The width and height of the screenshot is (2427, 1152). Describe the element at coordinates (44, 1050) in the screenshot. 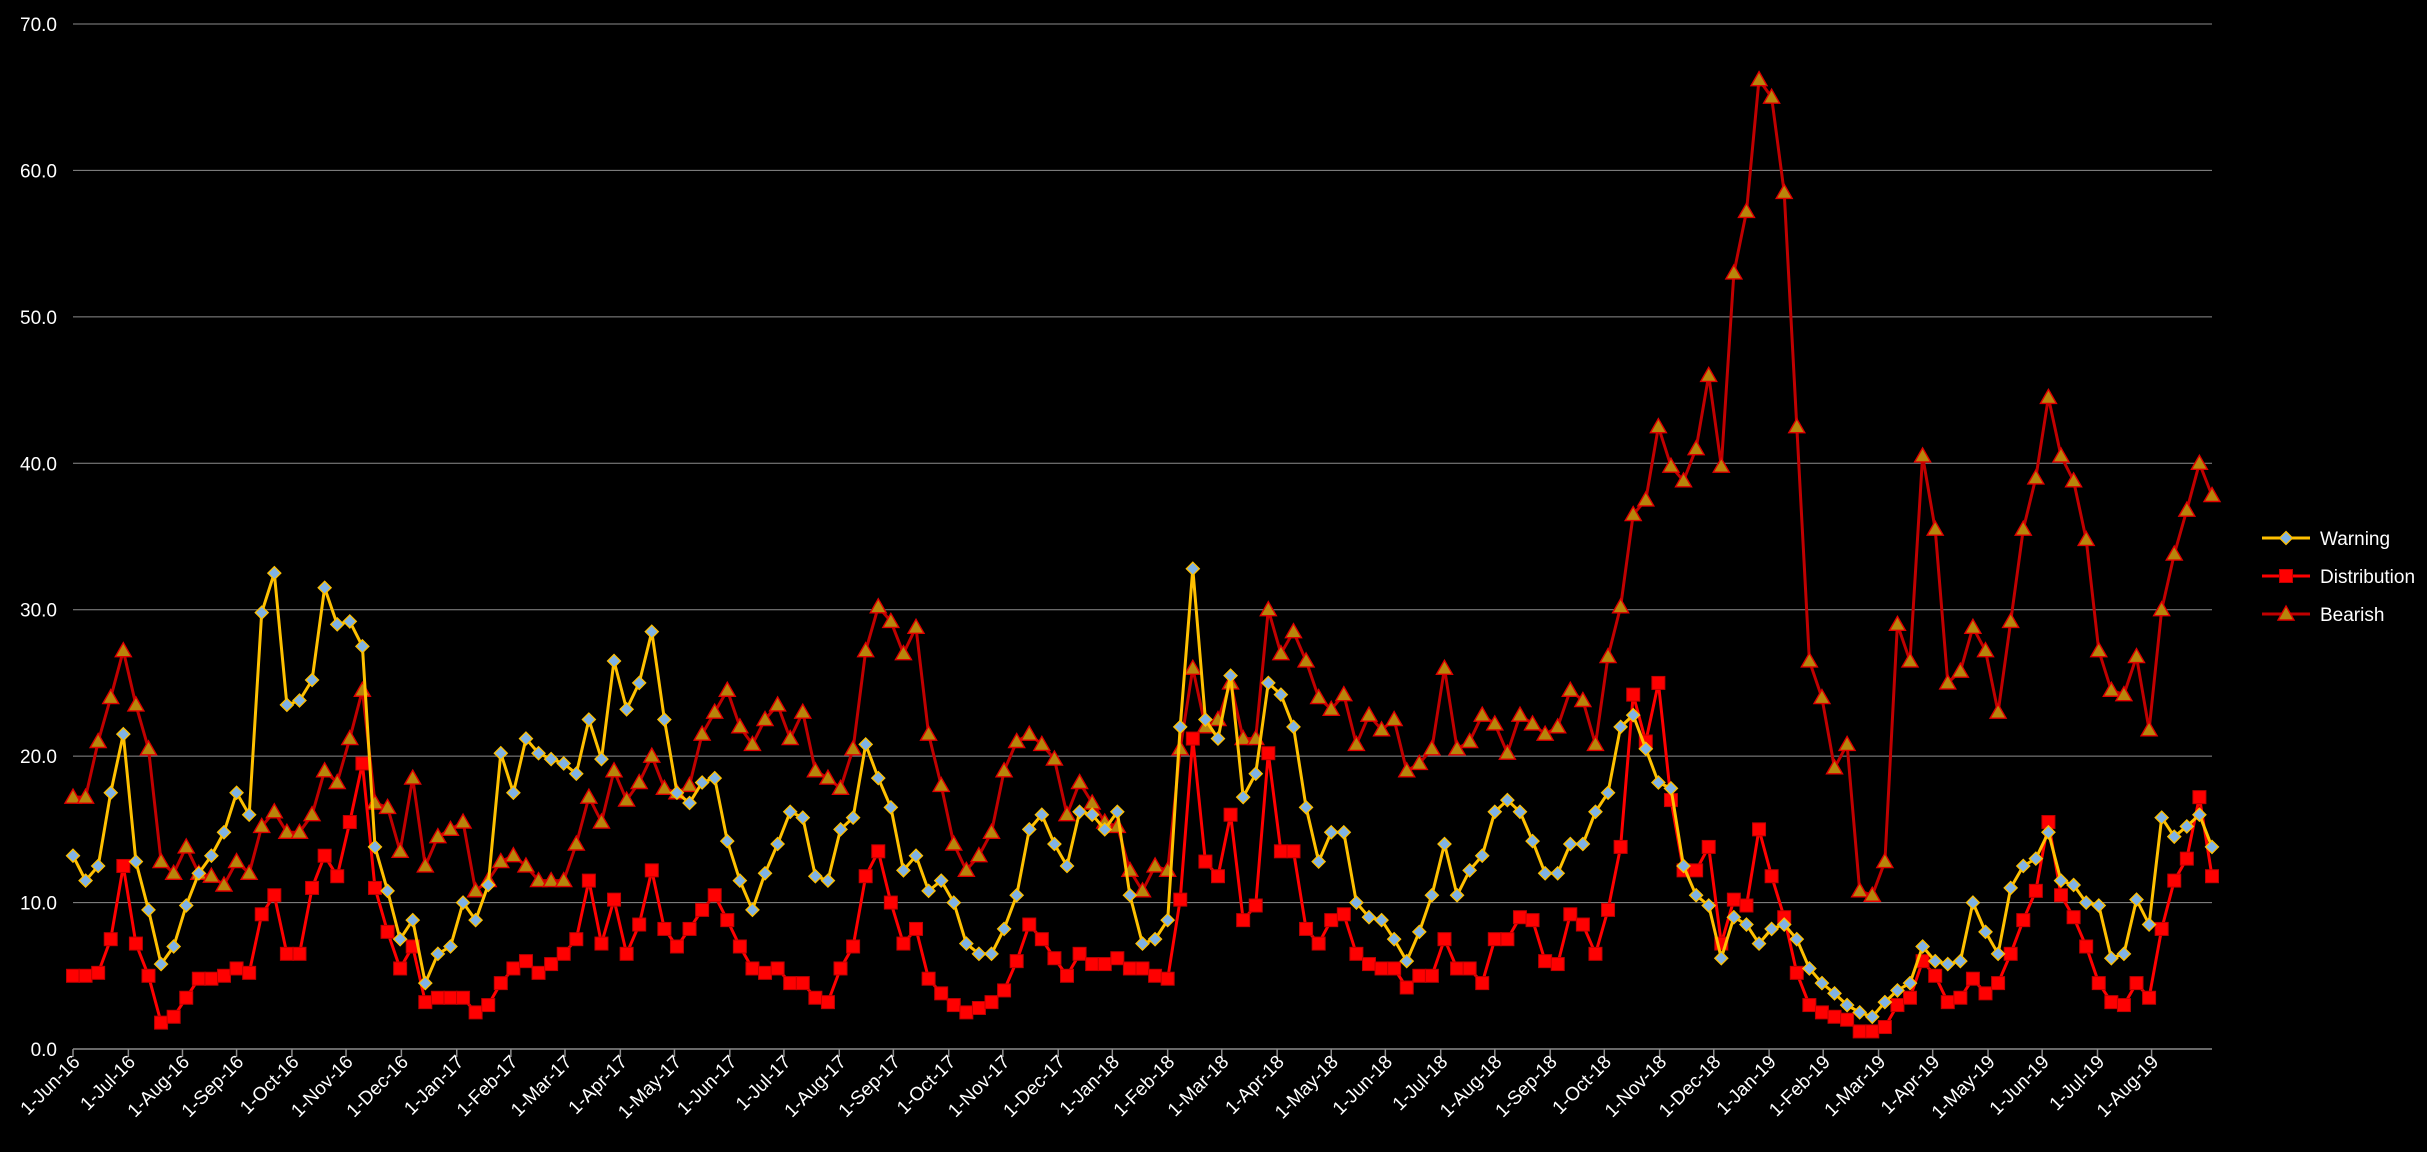

I see `y-tick-label: 0.0` at that location.